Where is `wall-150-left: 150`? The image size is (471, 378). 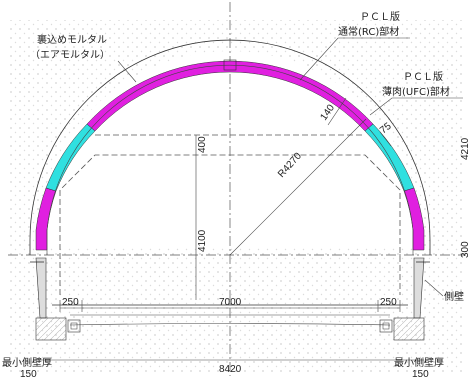
wall-150-left: 150 is located at coordinates (28, 373).